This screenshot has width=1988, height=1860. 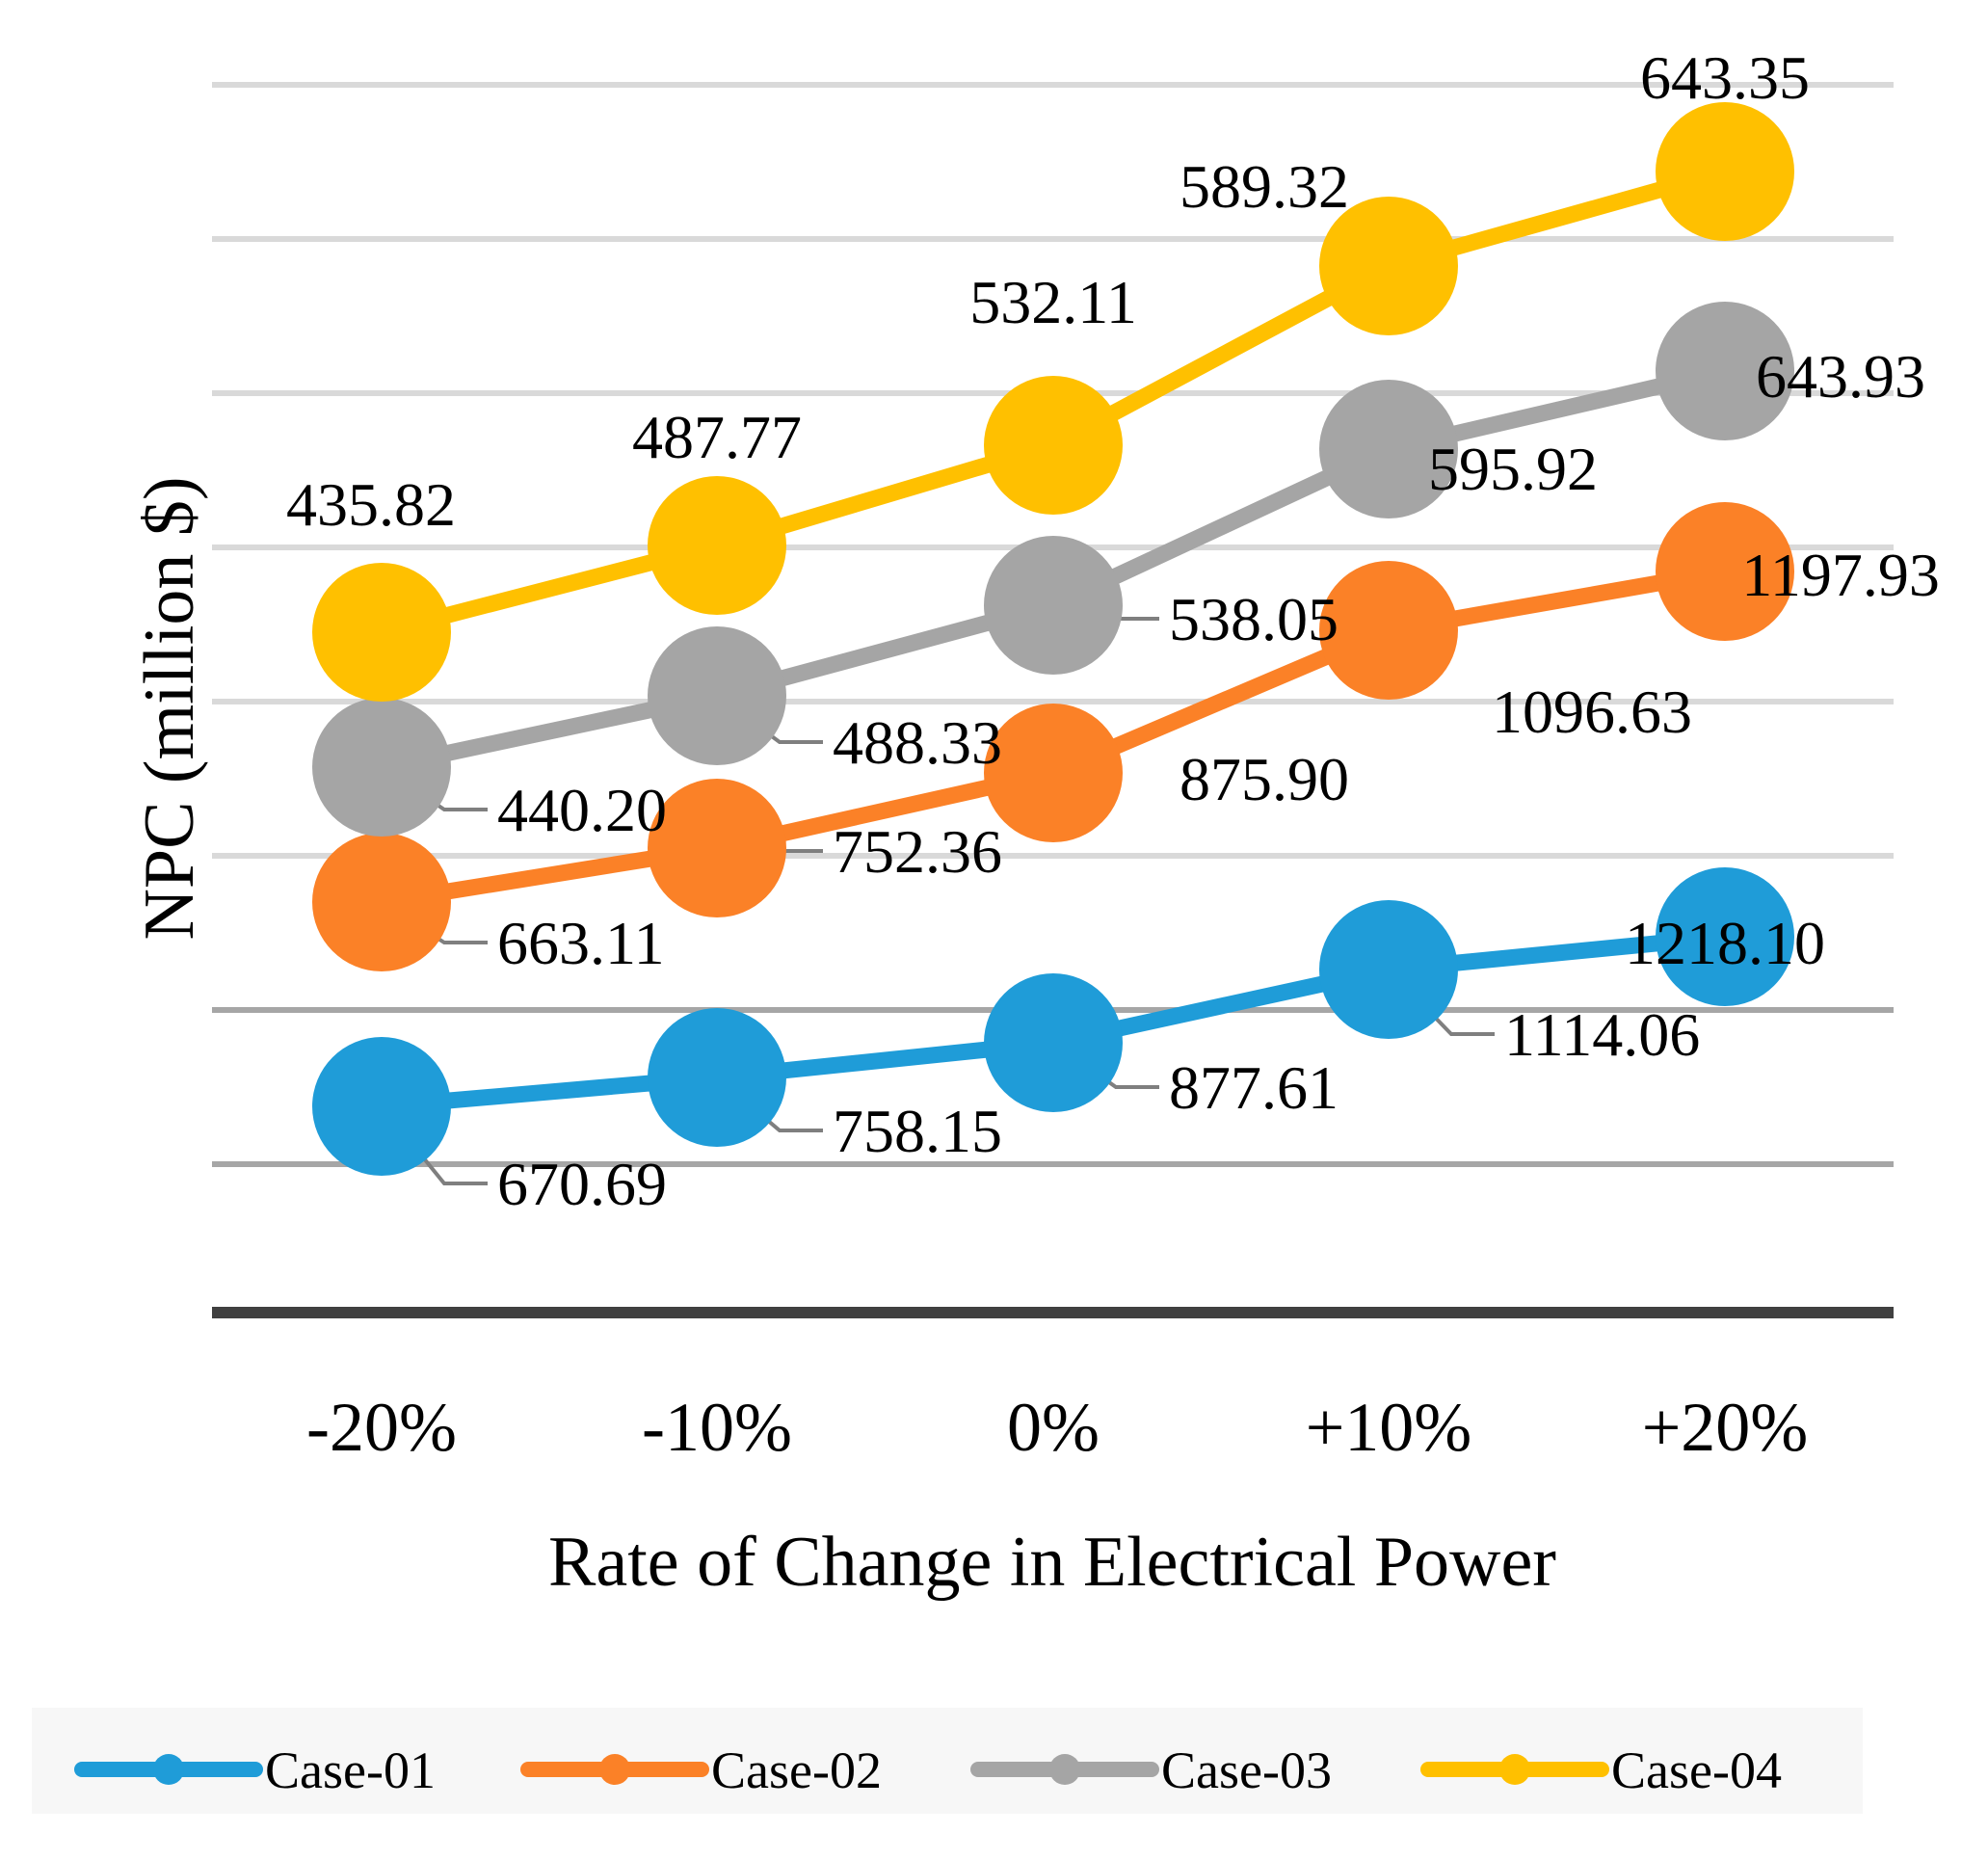 What do you see at coordinates (1725, 1427) in the screenshot?
I see `x-tick-label: +20%` at bounding box center [1725, 1427].